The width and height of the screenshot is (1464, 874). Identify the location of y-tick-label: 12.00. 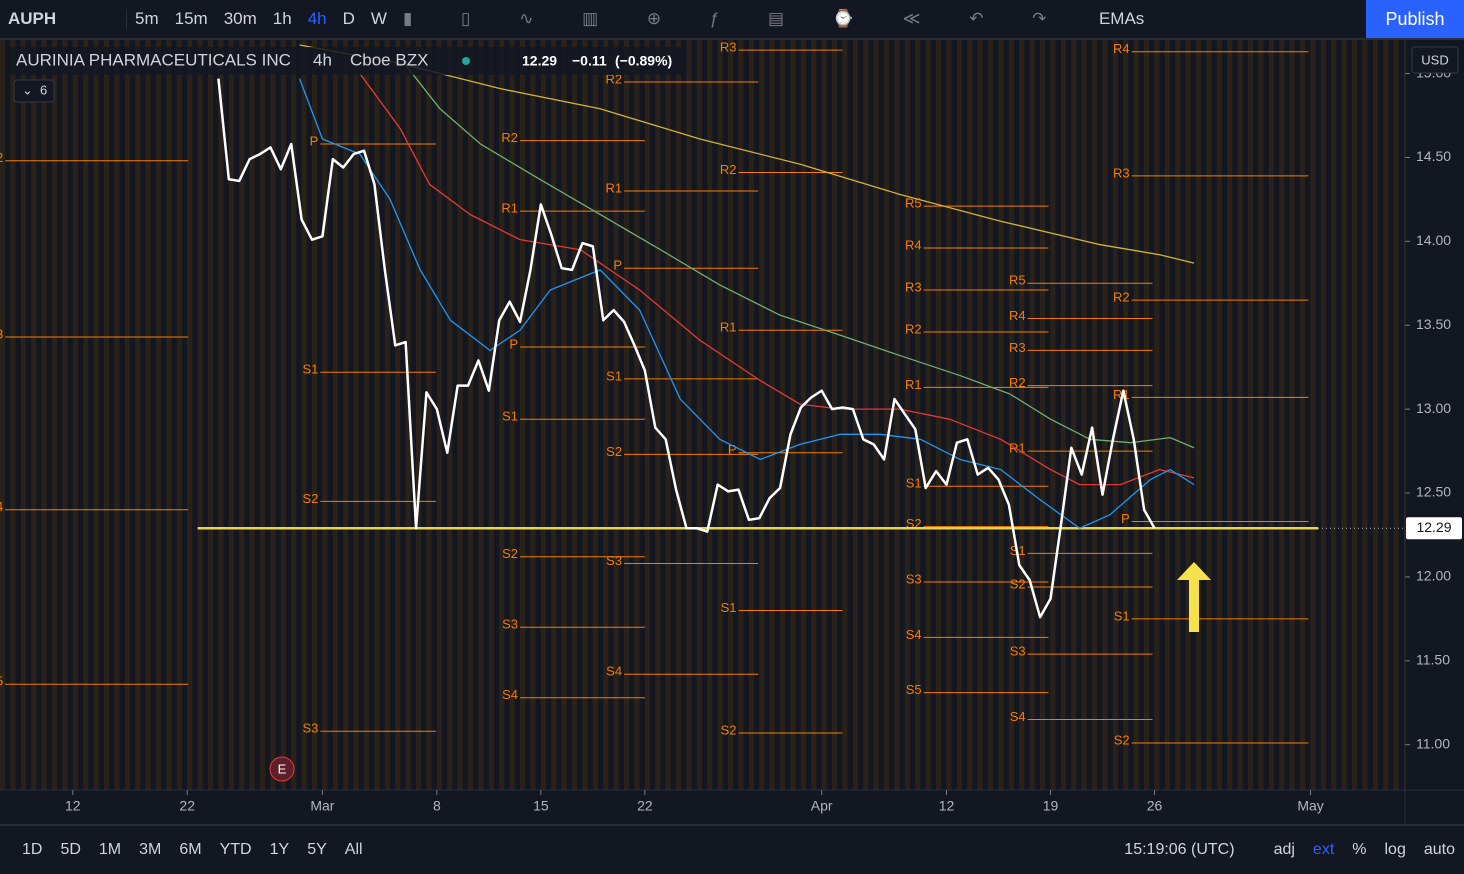
(1433, 576).